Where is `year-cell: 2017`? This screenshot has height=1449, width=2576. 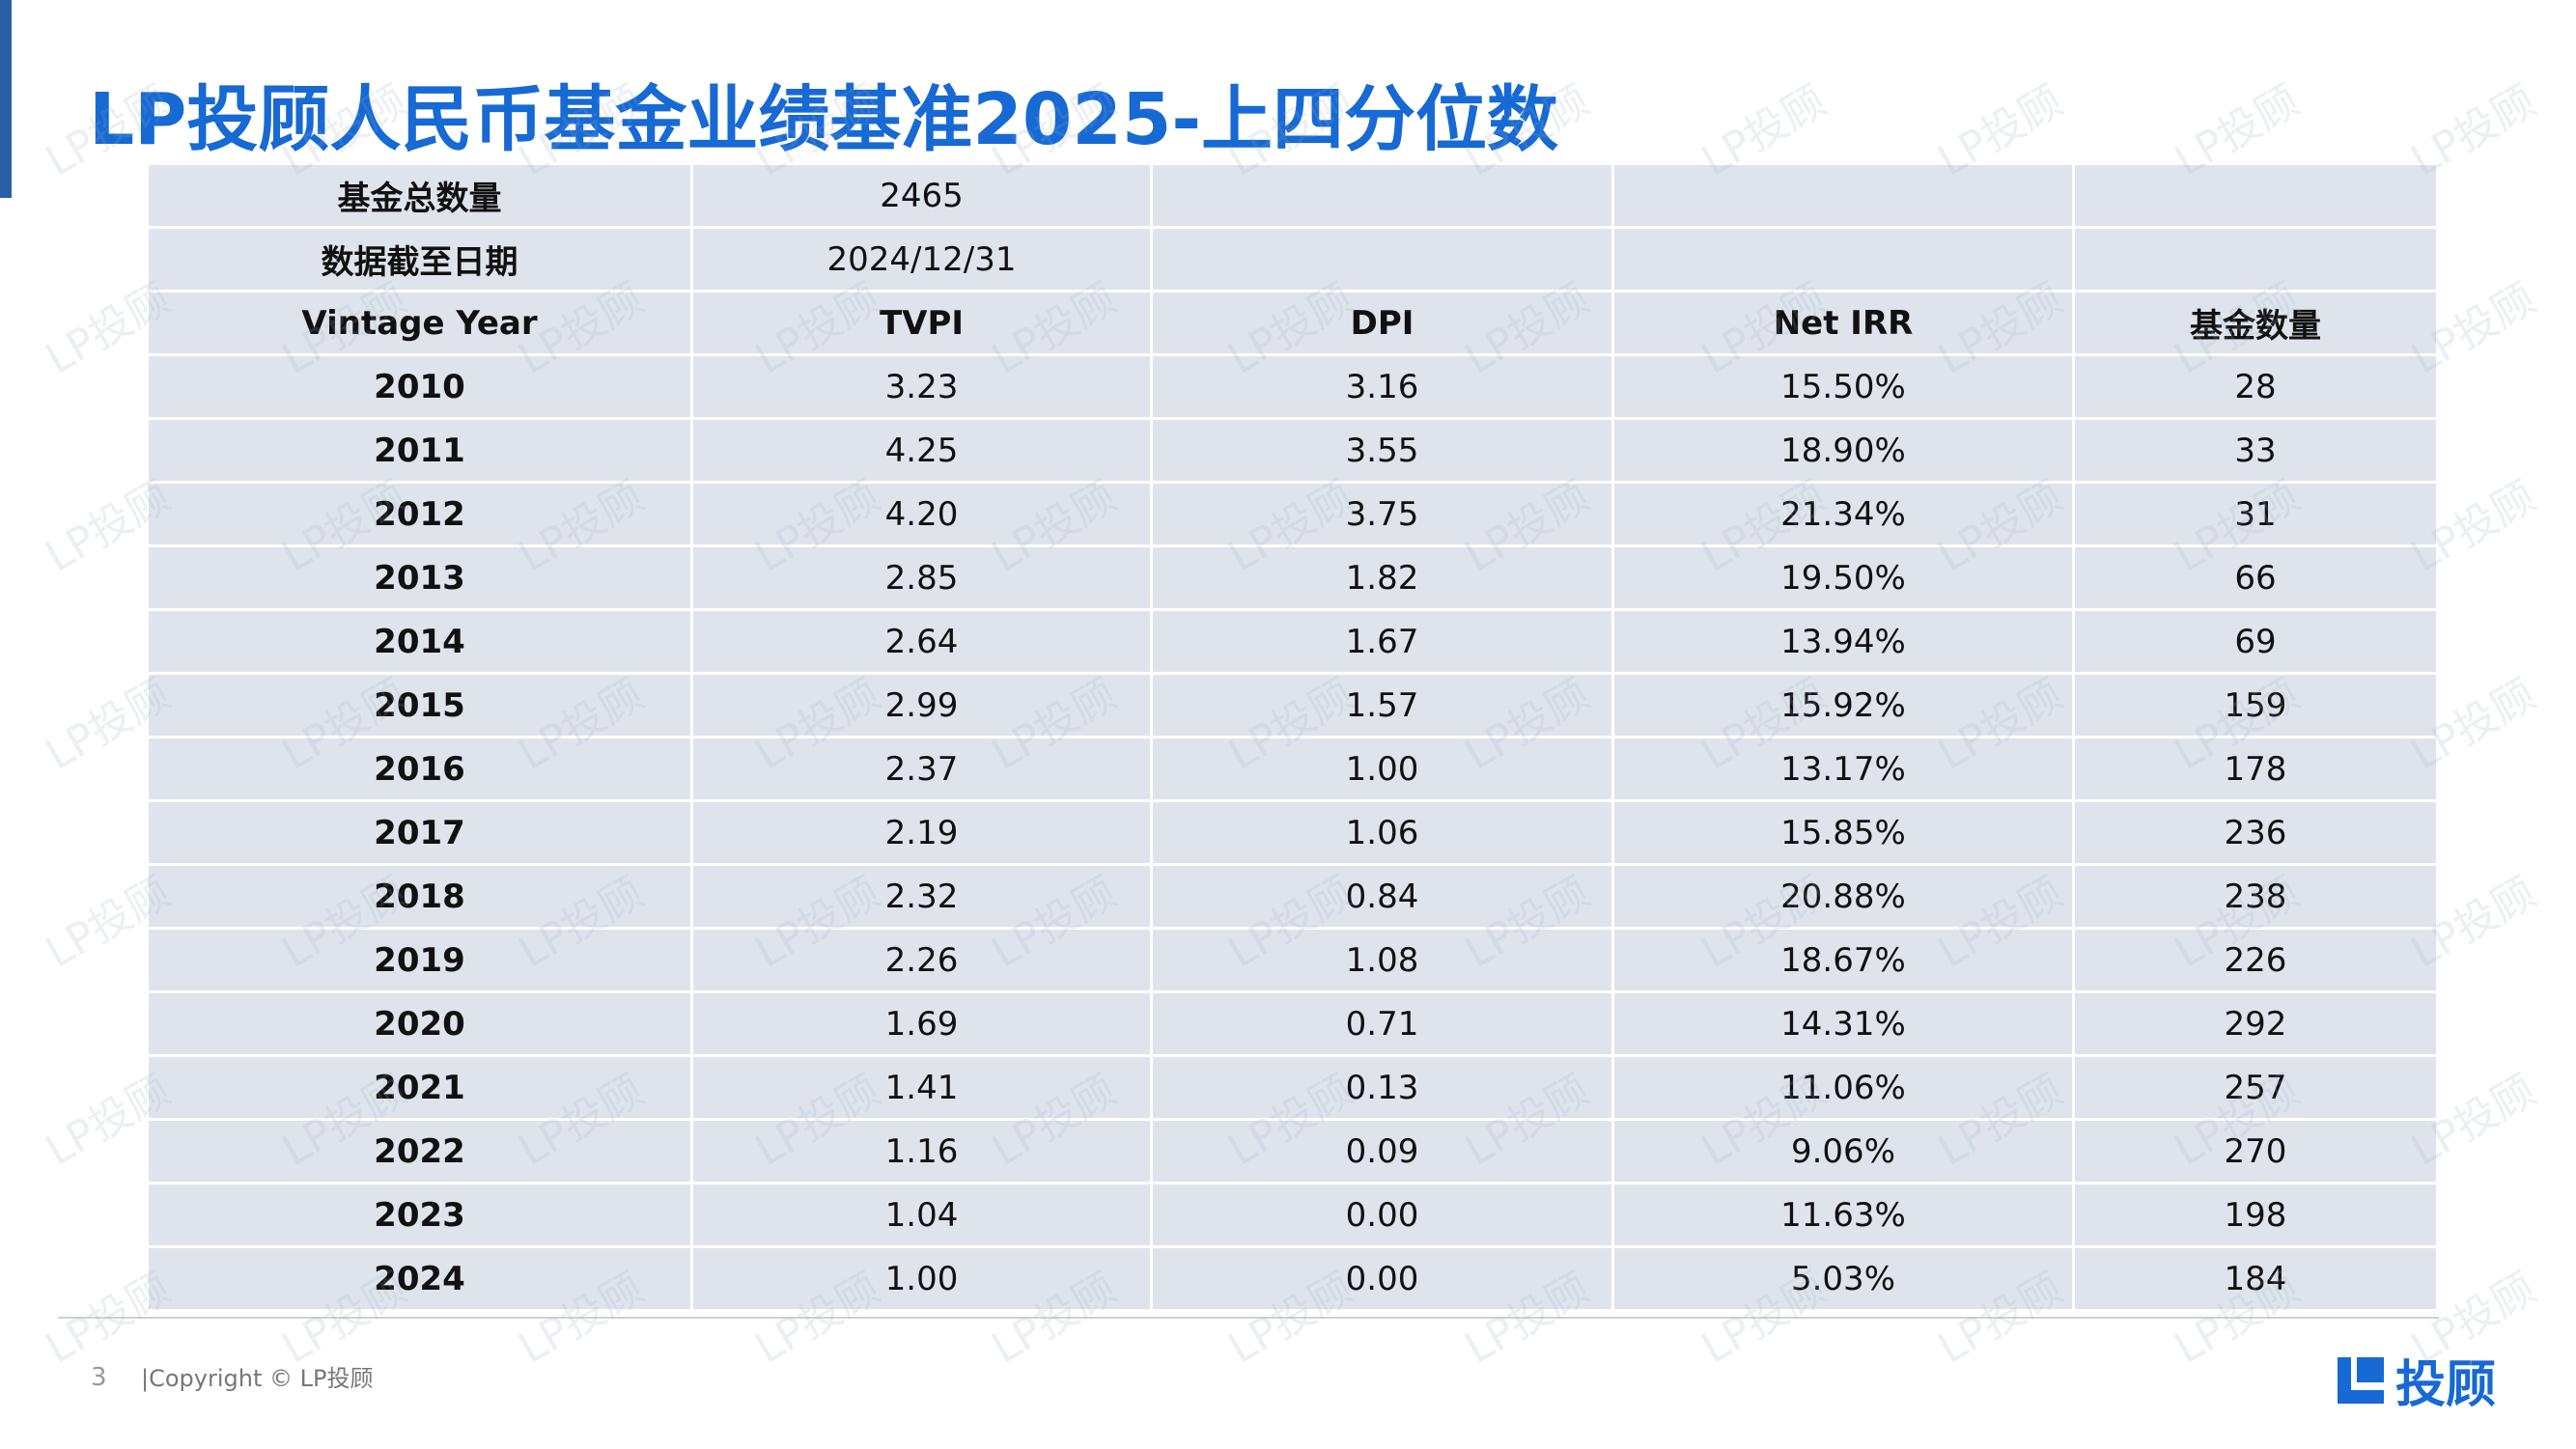 year-cell: 2017 is located at coordinates (420, 832).